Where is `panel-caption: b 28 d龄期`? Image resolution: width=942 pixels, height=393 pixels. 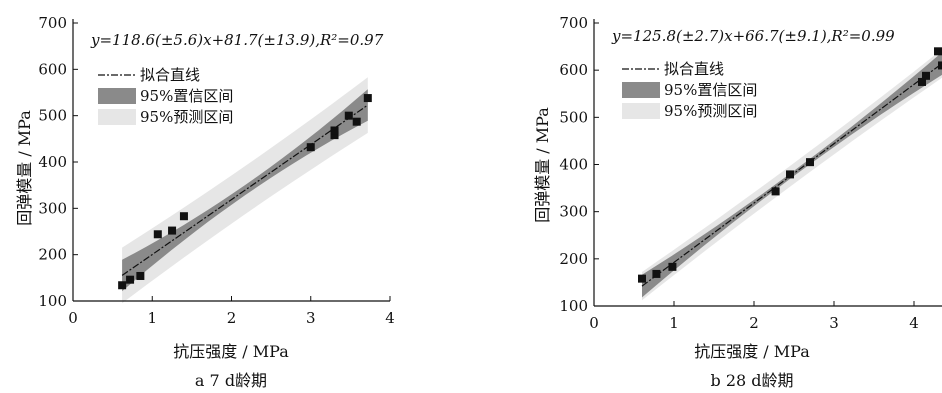 panel-caption: b 28 d龄期 is located at coordinates (751, 380).